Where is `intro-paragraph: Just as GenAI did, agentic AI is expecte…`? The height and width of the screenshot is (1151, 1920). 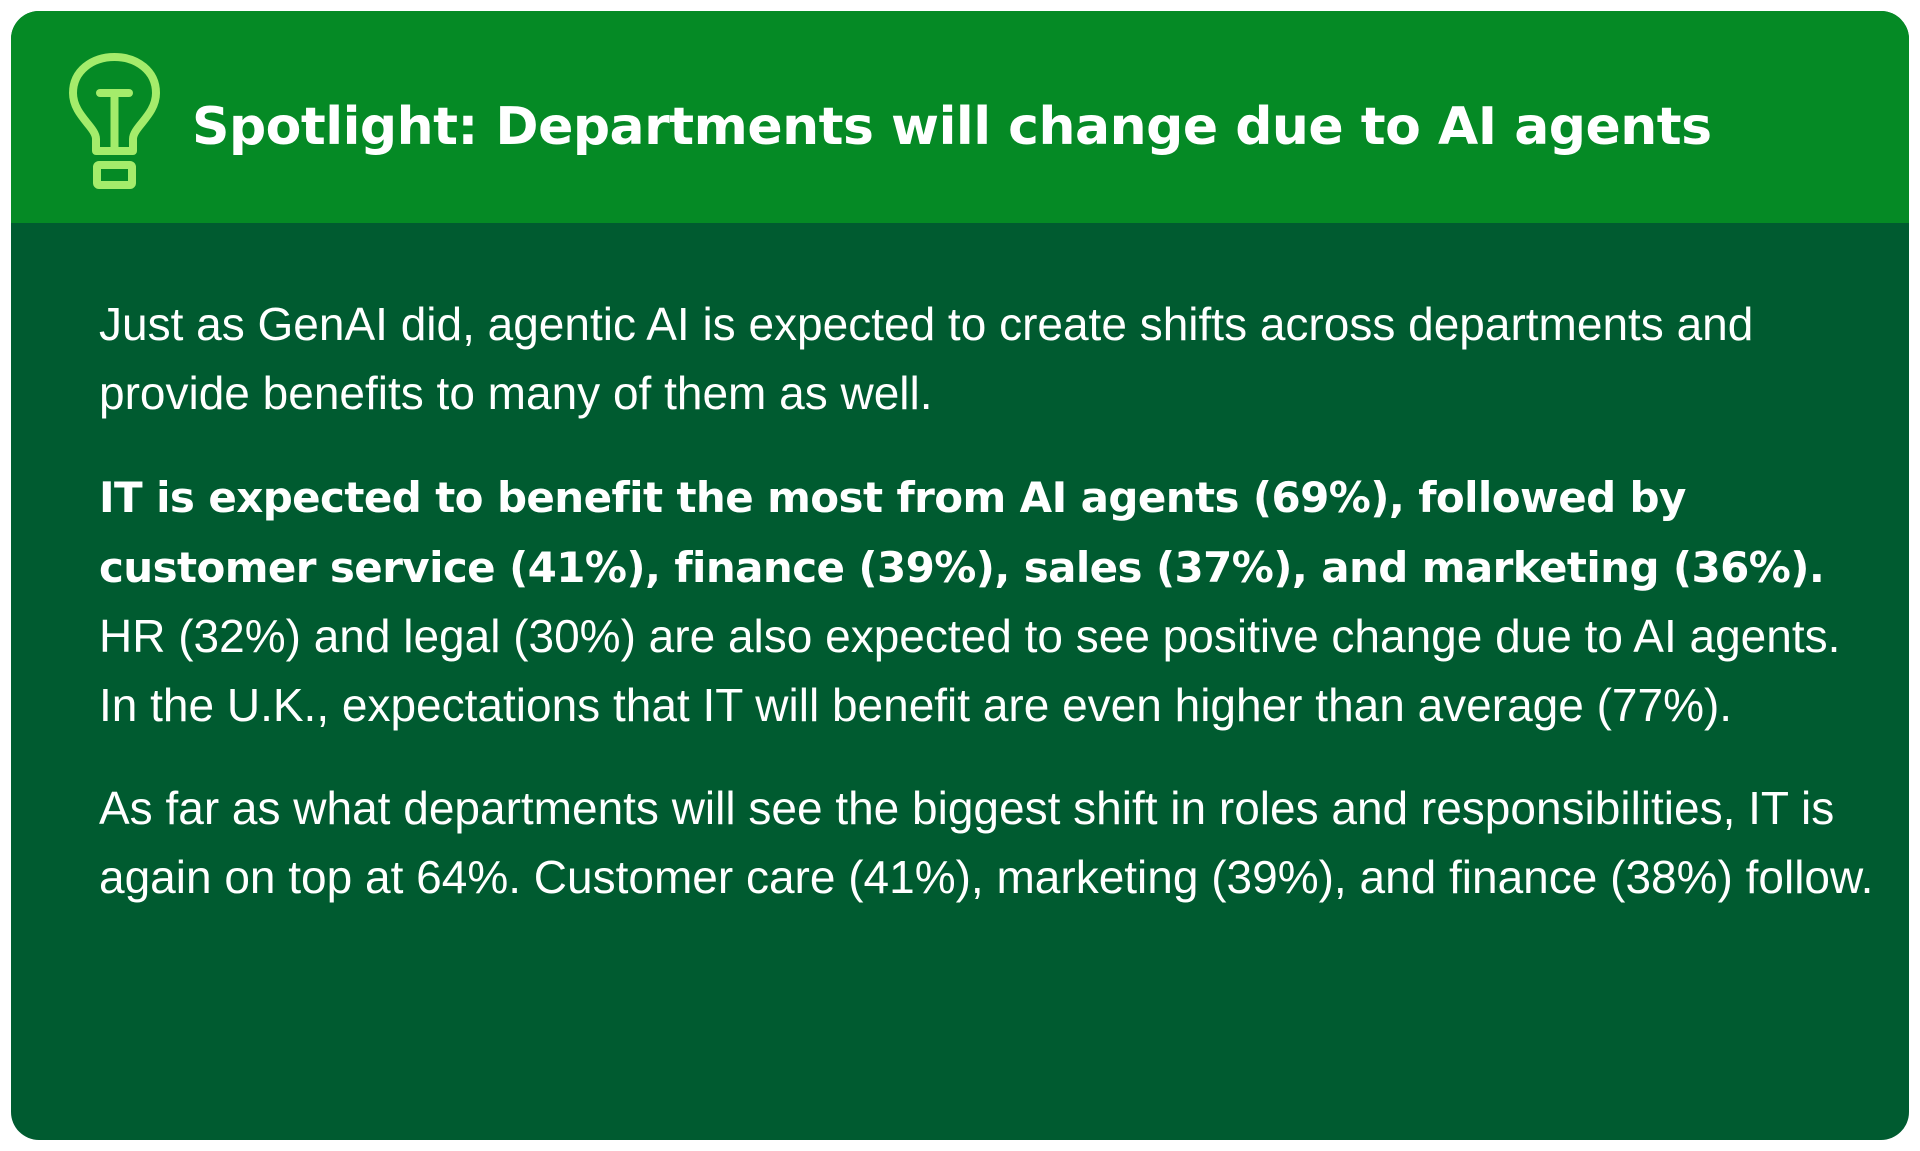 intro-paragraph: Just as GenAI did, agentic AI is expecte… is located at coordinates (926, 358).